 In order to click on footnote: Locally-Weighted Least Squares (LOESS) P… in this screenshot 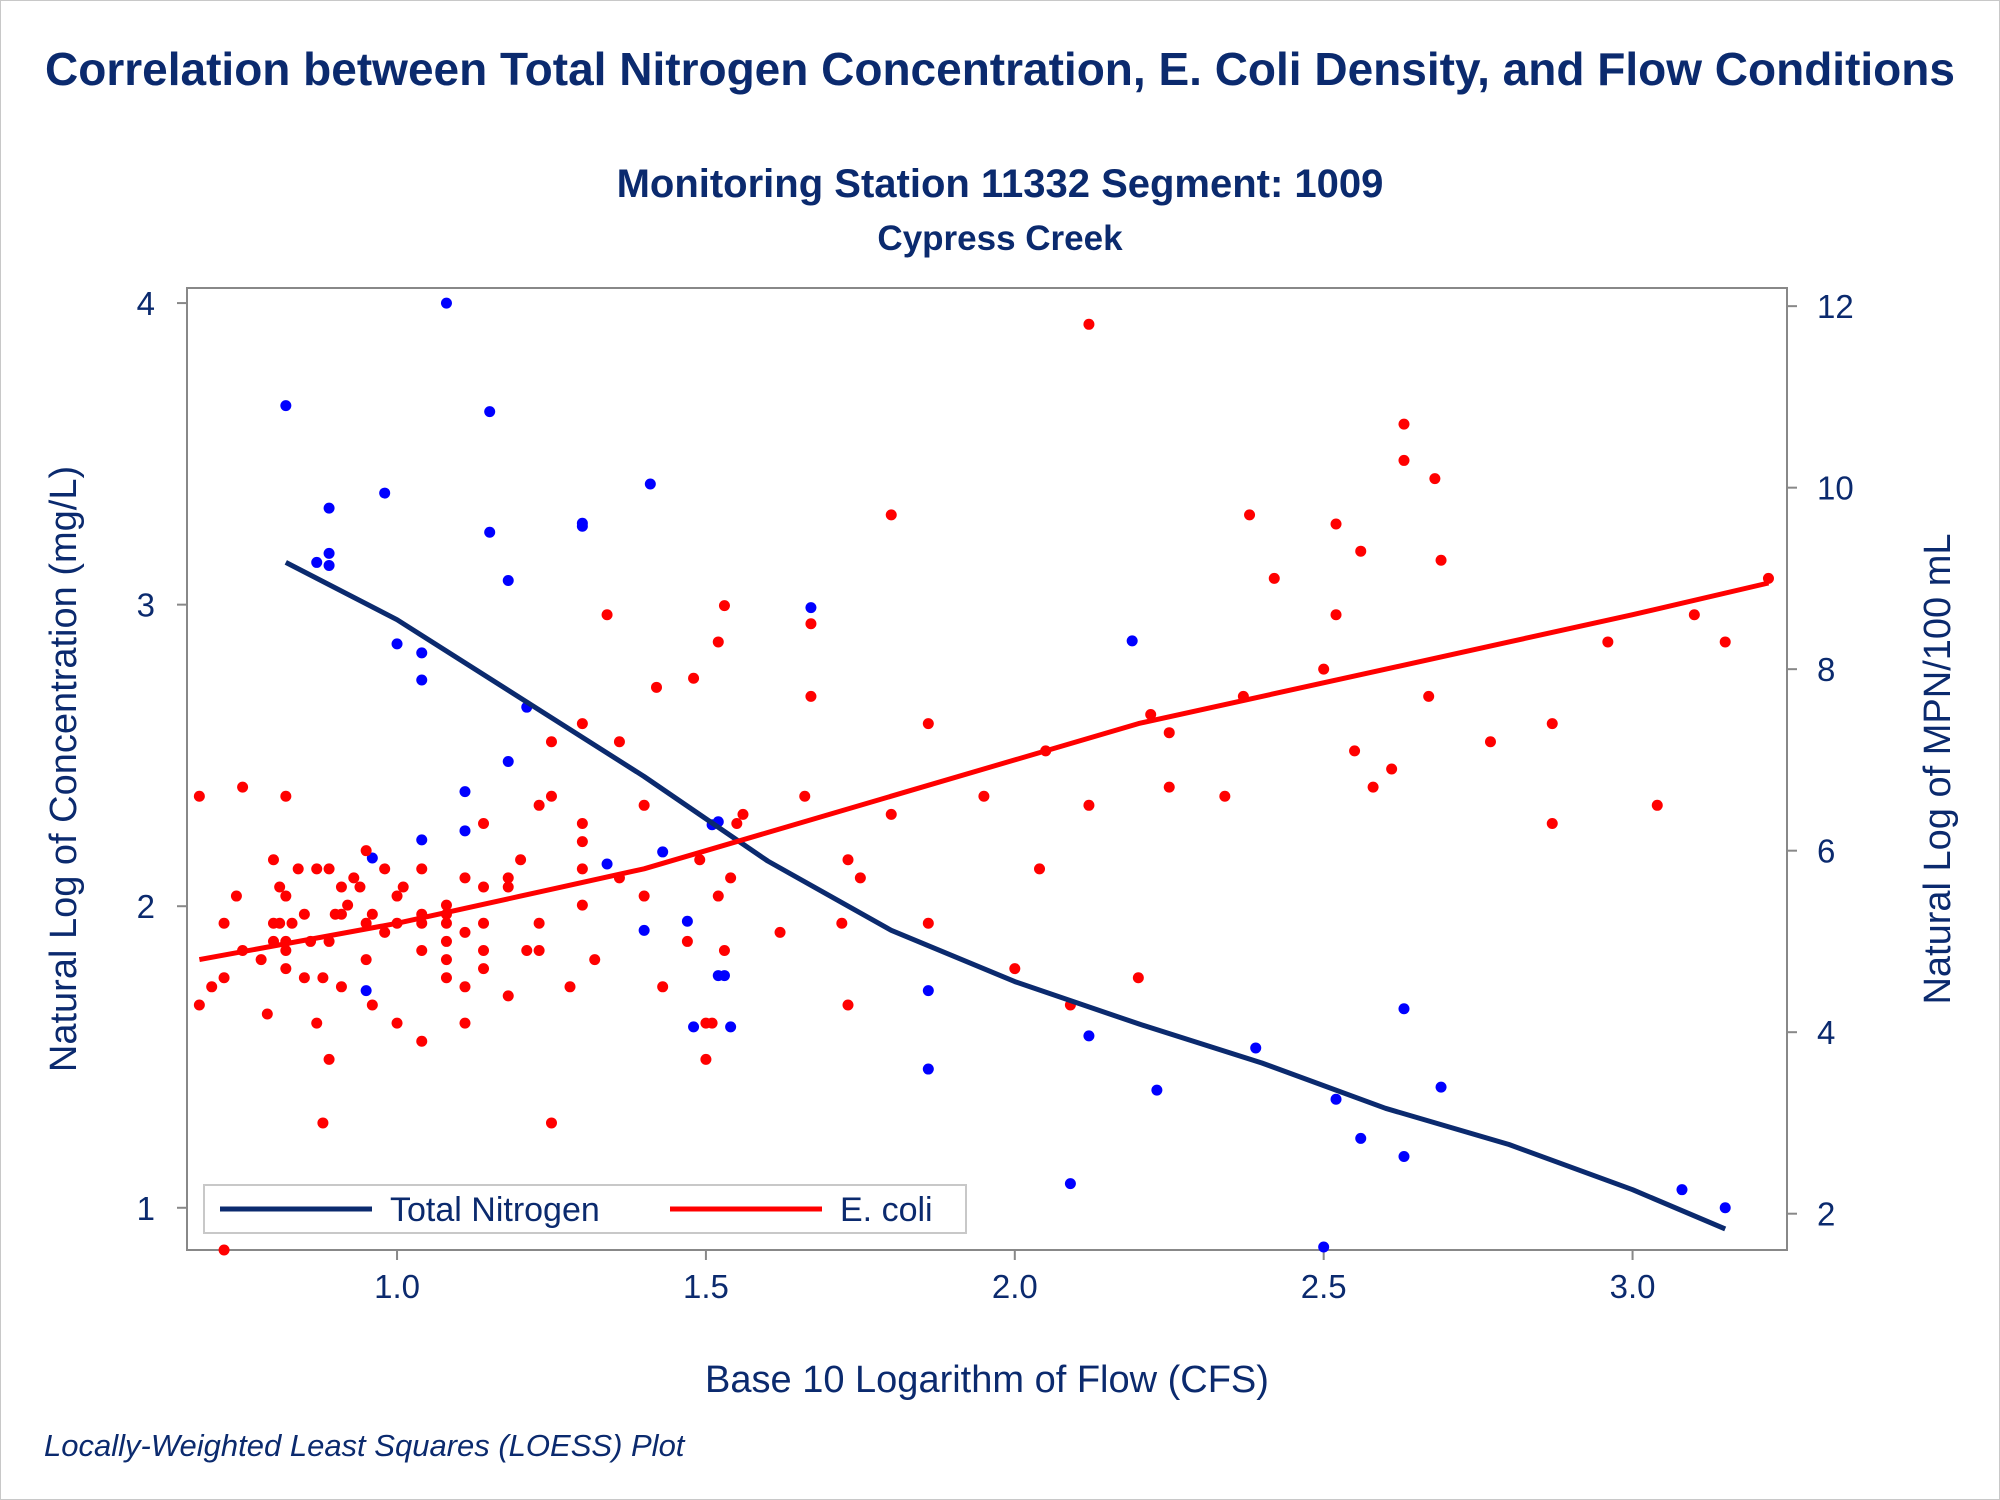, I will do `click(364, 1445)`.